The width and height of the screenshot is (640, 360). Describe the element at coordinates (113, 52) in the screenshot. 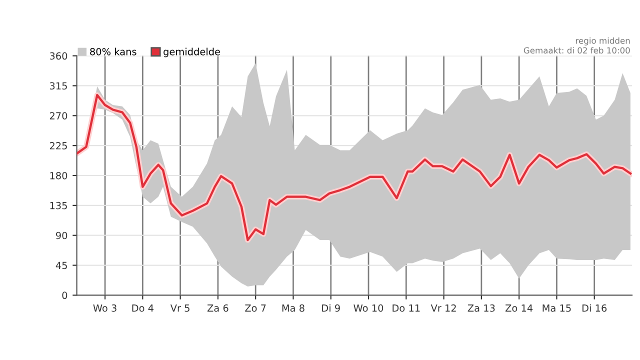

I see `text: 80% kans` at that location.